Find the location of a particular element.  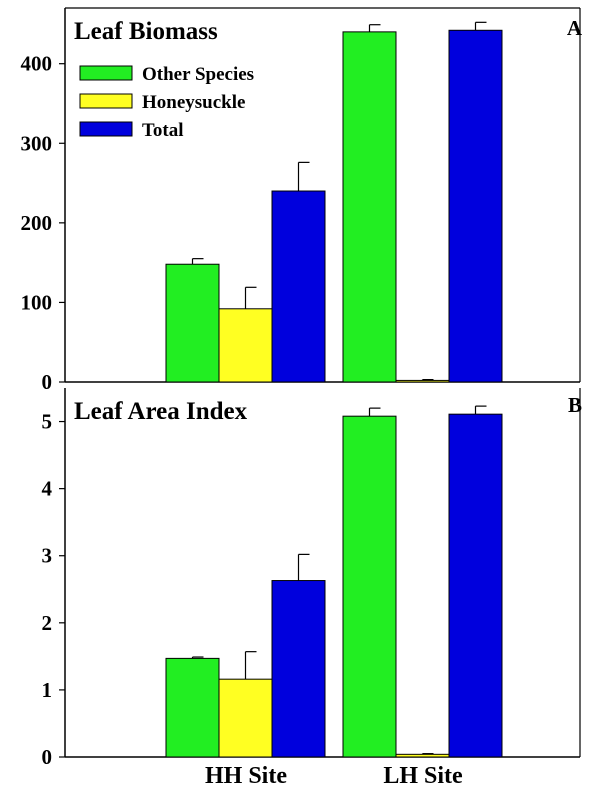

y-tick-label-a-300: 300 is located at coordinates (37, 143).